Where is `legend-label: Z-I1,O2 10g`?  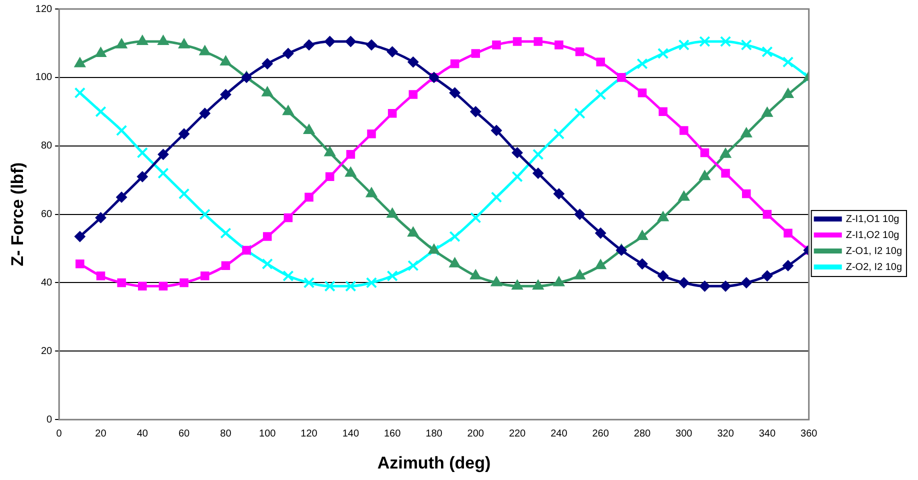 legend-label: Z-I1,O2 10g is located at coordinates (873, 235).